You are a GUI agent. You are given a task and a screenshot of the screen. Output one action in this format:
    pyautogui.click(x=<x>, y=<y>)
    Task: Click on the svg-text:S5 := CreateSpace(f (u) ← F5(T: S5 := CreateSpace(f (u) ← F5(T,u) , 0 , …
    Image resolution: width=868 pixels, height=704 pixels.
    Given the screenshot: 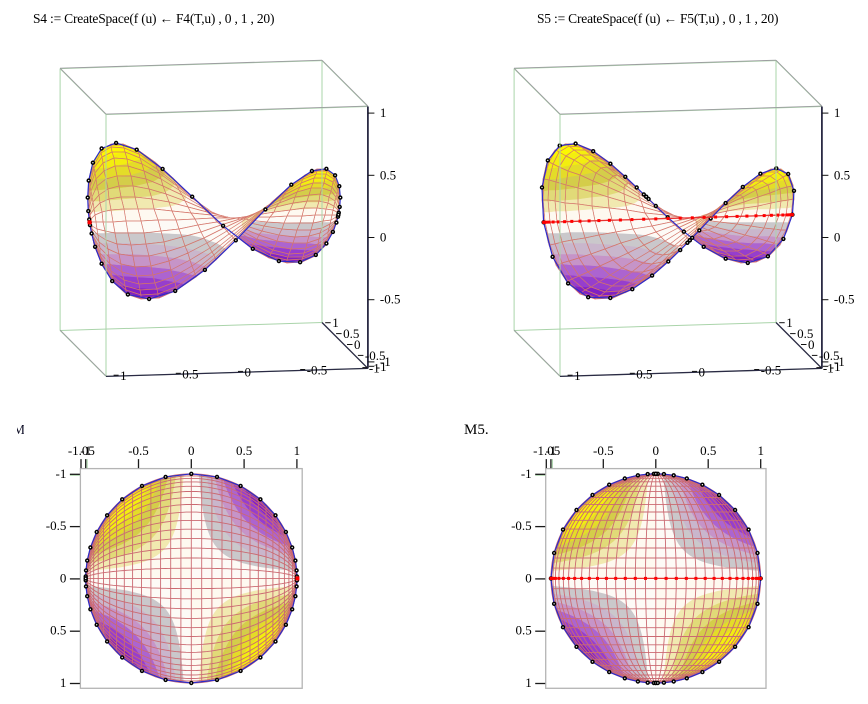 What is the action you would take?
    pyautogui.click(x=657, y=18)
    